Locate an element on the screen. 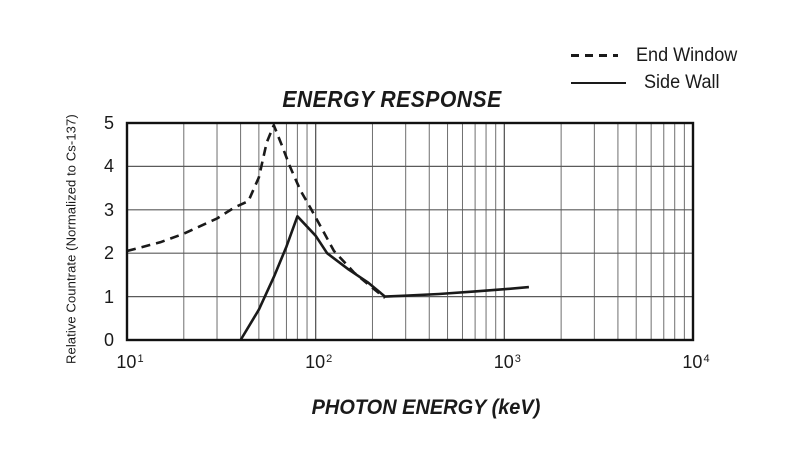 This screenshot has width=800, height=471. x-tick-label: 103 is located at coordinates (507, 360).